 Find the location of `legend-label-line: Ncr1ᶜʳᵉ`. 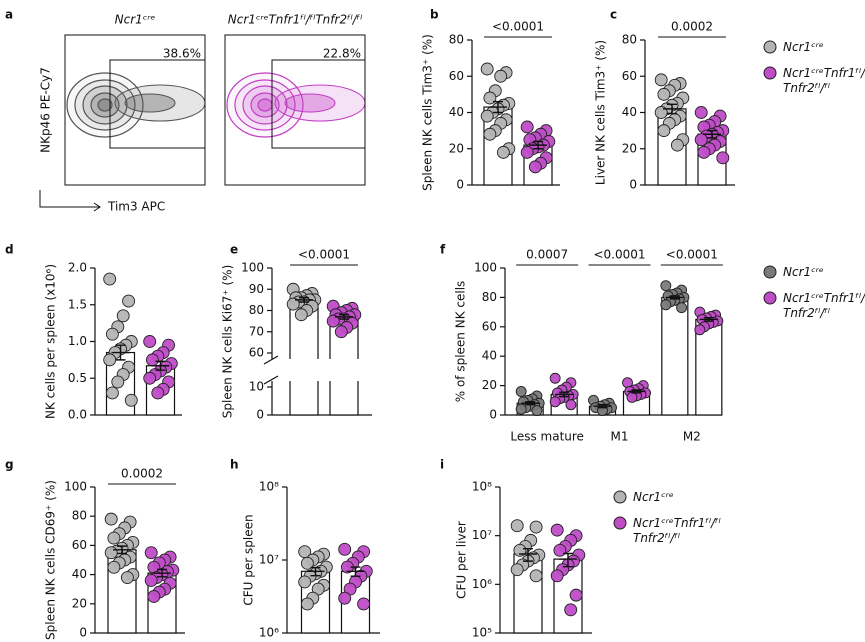

legend-label-line: Ncr1ᶜʳᵉ is located at coordinates (803, 272).